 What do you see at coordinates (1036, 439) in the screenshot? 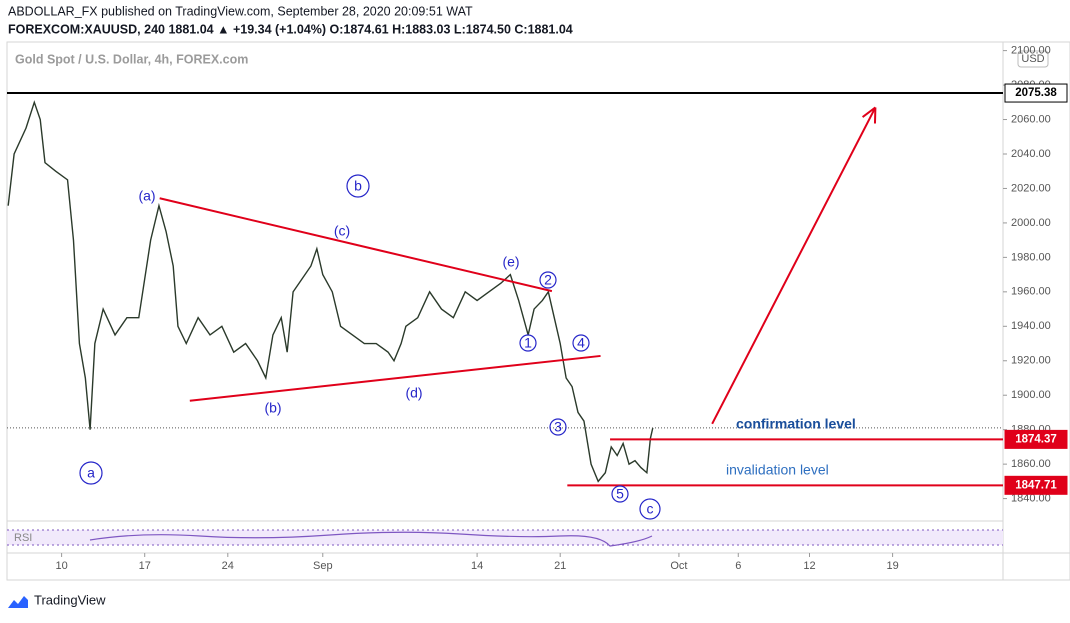
I see `level-label: 1874.37` at bounding box center [1036, 439].